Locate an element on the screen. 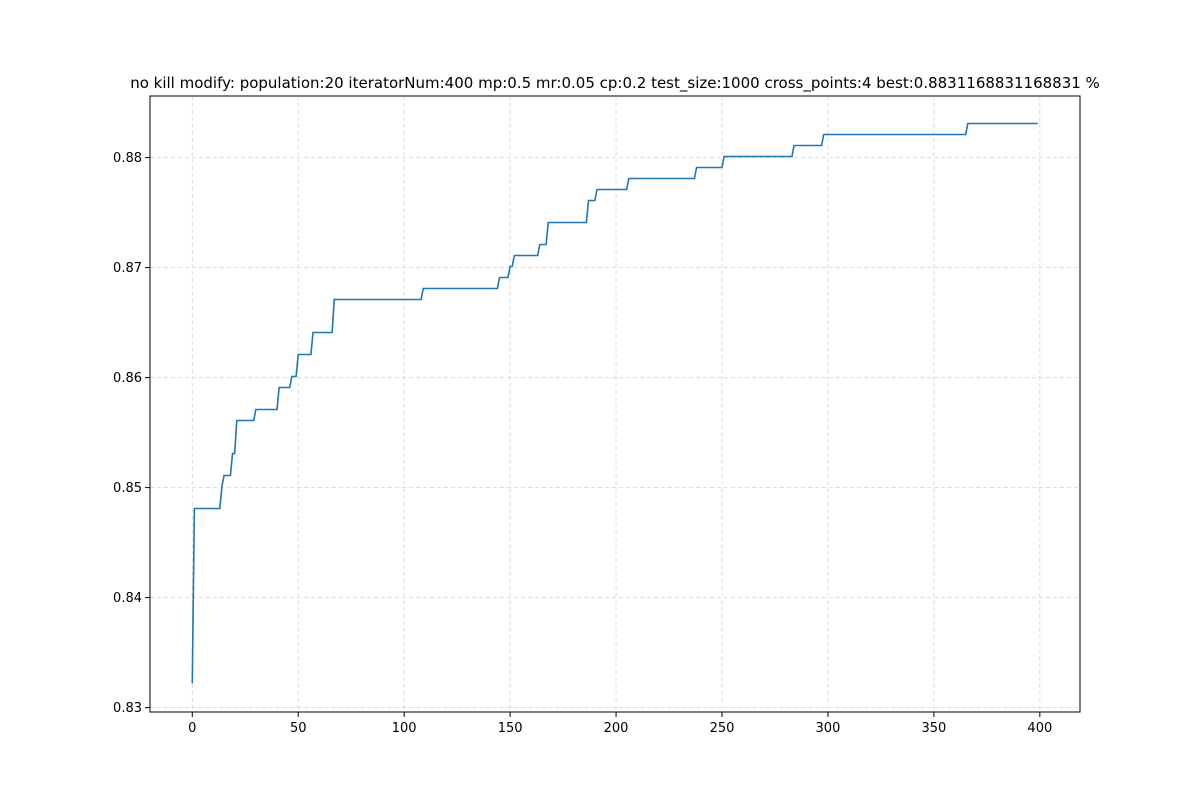 The height and width of the screenshot is (800, 1200). x-tick-label: 0 is located at coordinates (192, 728).